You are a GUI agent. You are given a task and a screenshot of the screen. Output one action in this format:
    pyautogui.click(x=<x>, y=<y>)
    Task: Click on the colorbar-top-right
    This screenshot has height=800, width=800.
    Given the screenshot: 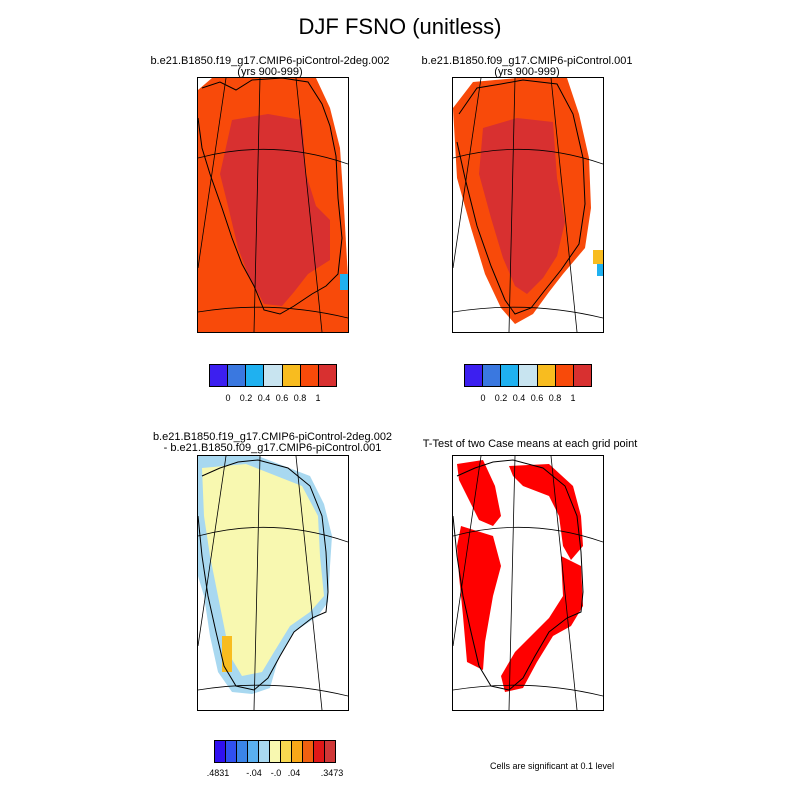 What is the action you would take?
    pyautogui.click(x=528, y=375)
    